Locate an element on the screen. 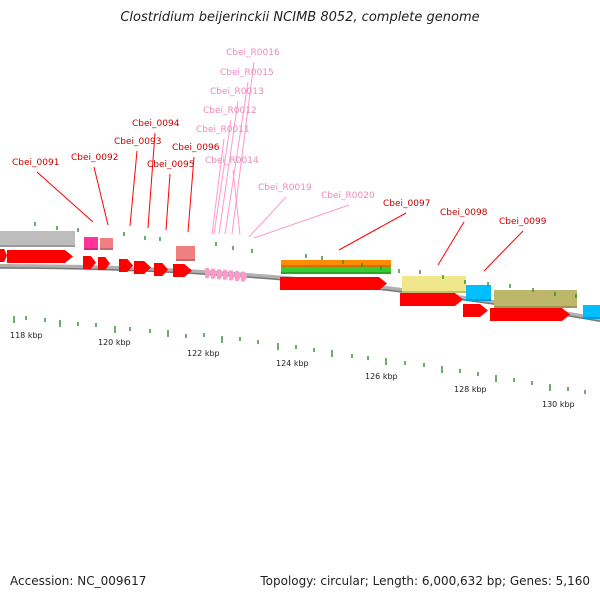 The image size is (600, 600). feature-olive-shade is located at coordinates (535, 307).